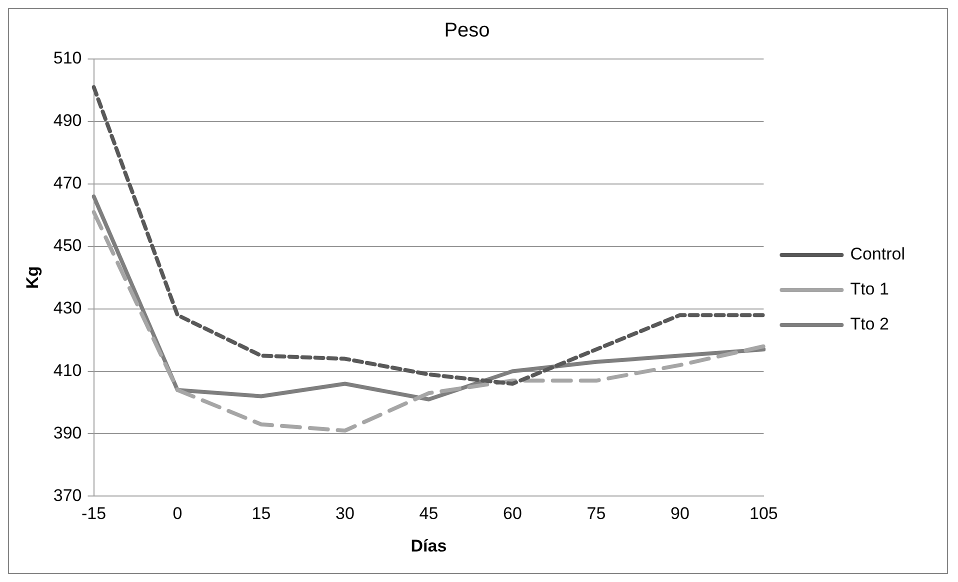 This screenshot has height=582, width=958. What do you see at coordinates (67, 308) in the screenshot?
I see `y-tick-label: 430` at bounding box center [67, 308].